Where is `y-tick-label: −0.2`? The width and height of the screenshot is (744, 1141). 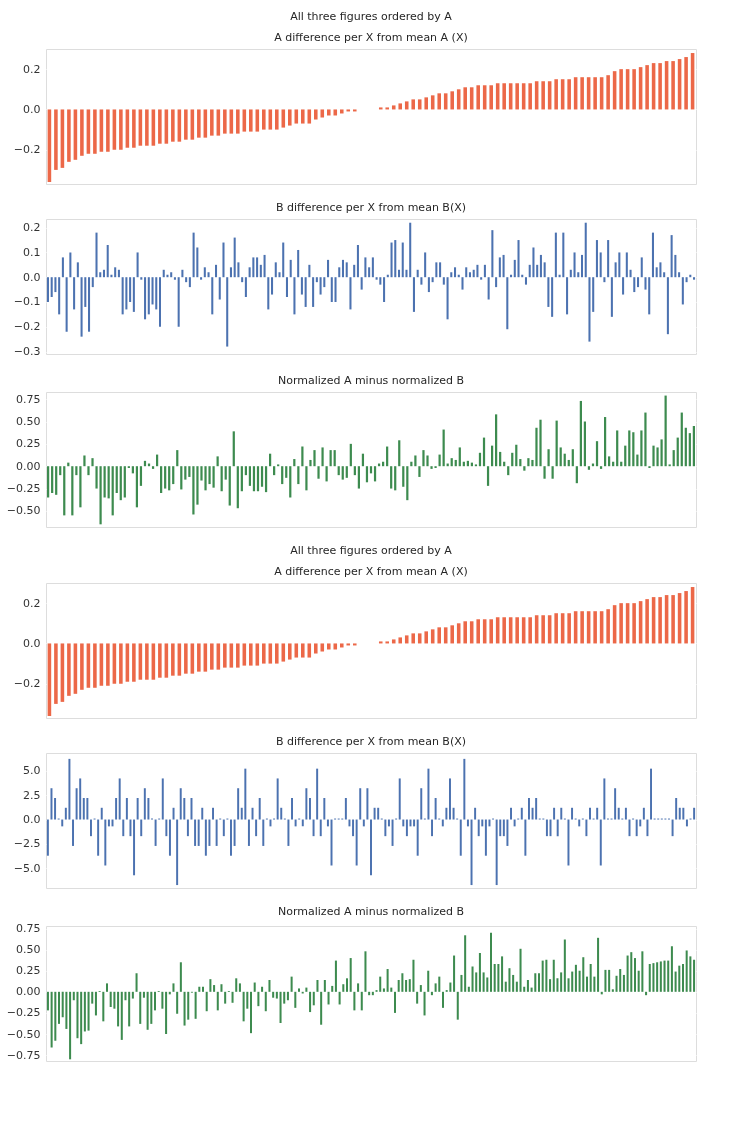
y-tick-label: −0.2 is located at coordinates (27, 150).